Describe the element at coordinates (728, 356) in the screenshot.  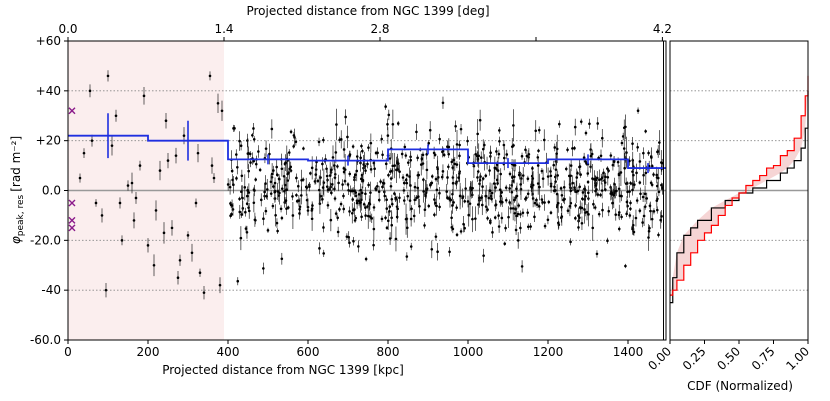
I see `cdf-x-ticks: 0.00 0.25 0.50 0.75 1.00` at that location.